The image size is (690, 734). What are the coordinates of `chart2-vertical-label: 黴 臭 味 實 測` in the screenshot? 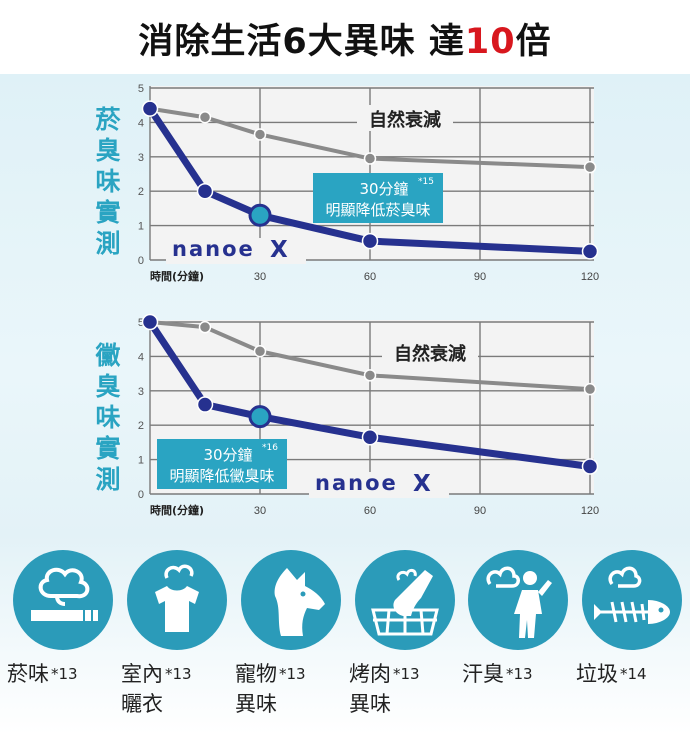 It's located at (108, 417).